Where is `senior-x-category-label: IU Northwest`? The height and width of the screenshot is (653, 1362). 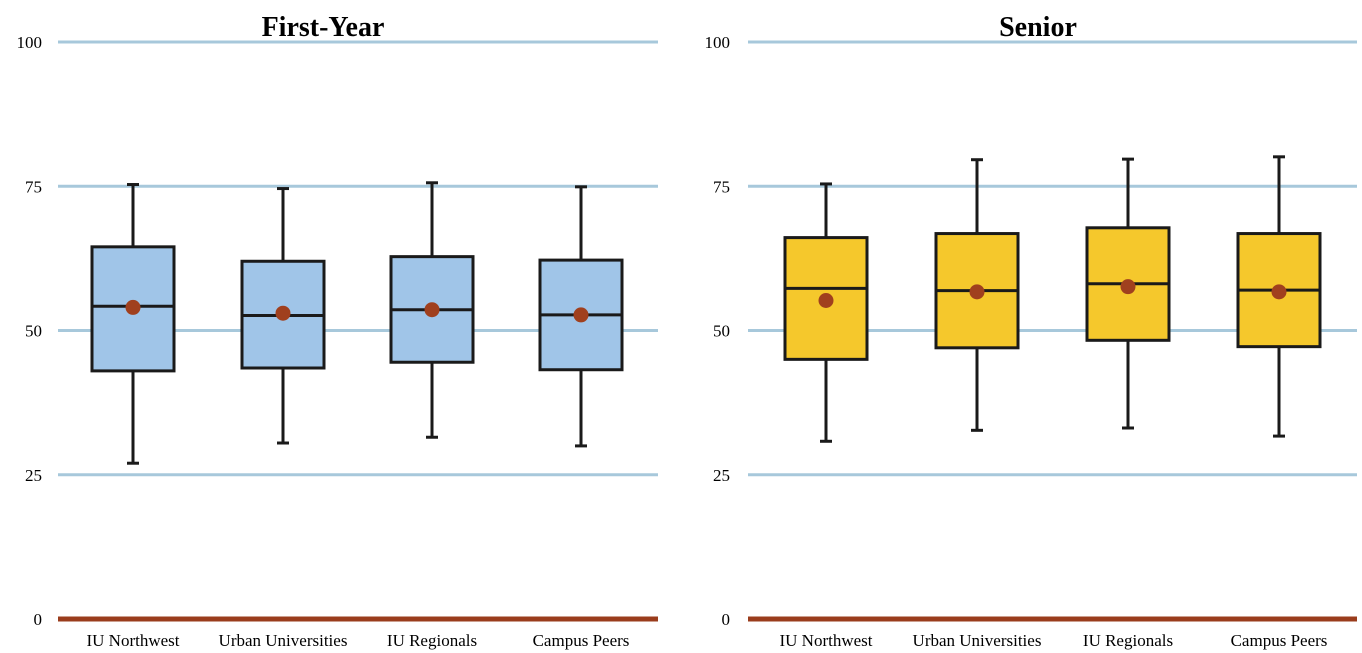 senior-x-category-label: IU Northwest is located at coordinates (825, 640).